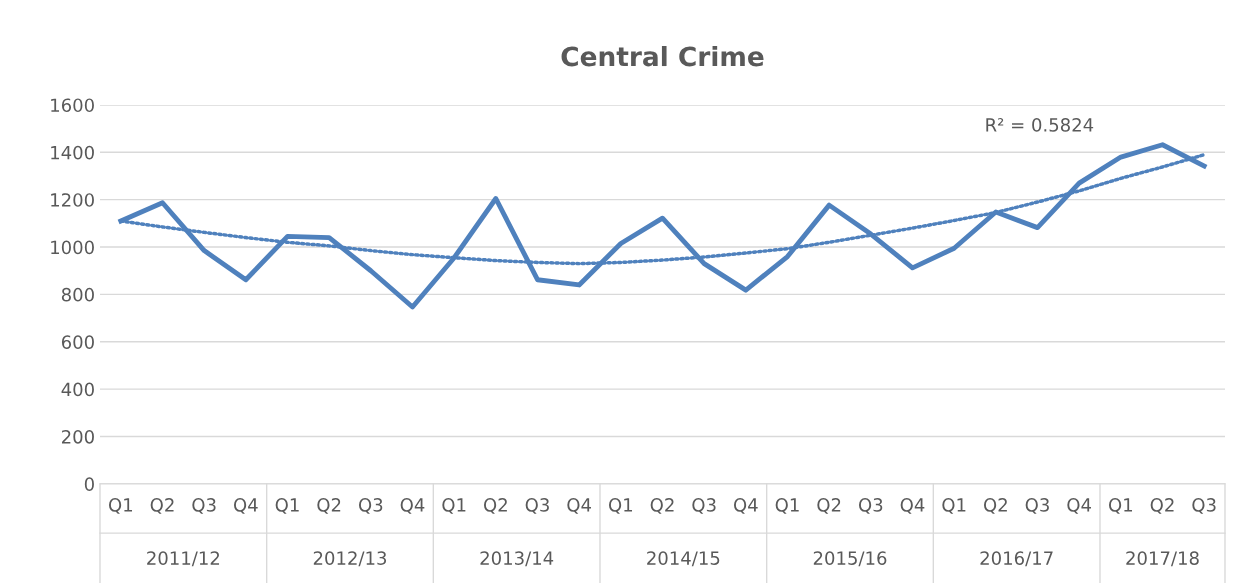  Describe the element at coordinates (850, 559) in the screenshot. I see `text: 2015/16` at that location.